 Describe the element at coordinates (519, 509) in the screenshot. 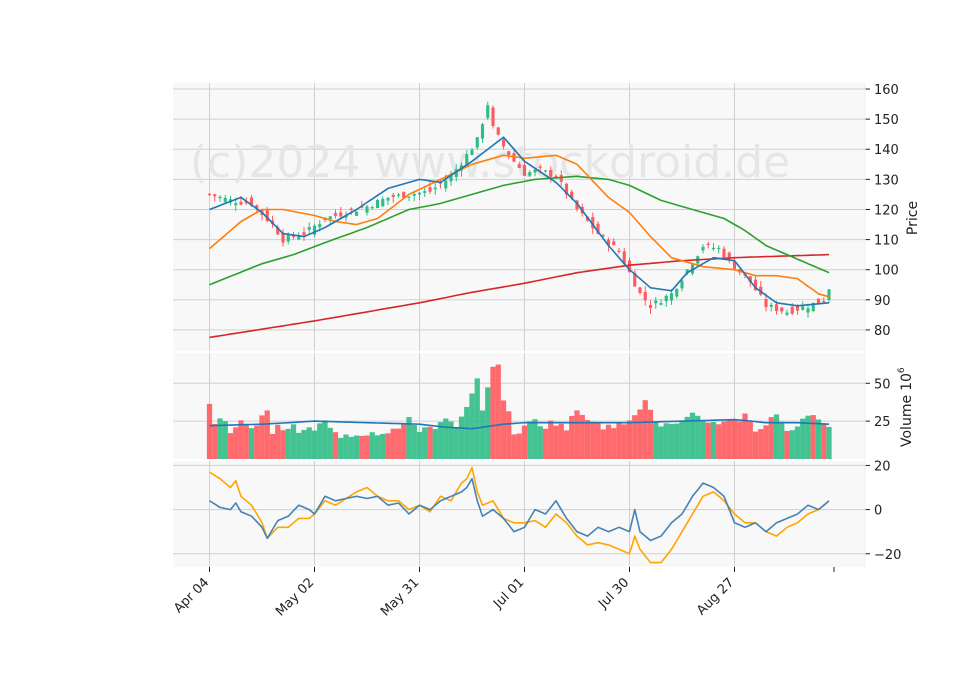

I see `oscillator-main-line` at that location.